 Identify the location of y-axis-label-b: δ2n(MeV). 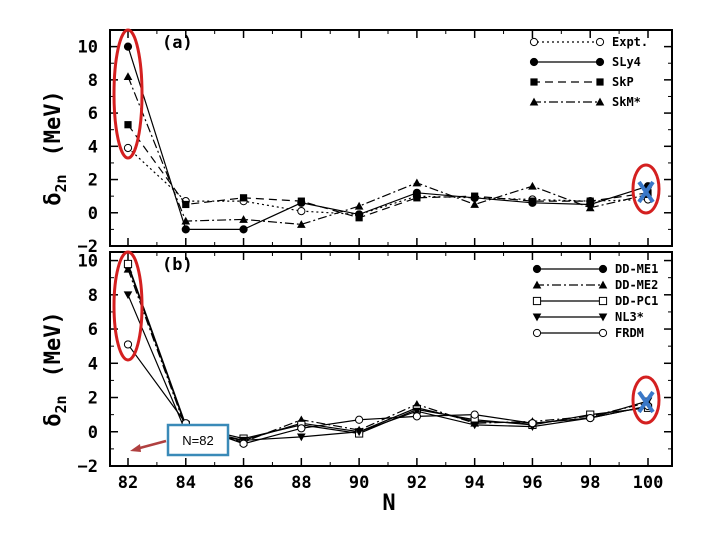
(55, 369).